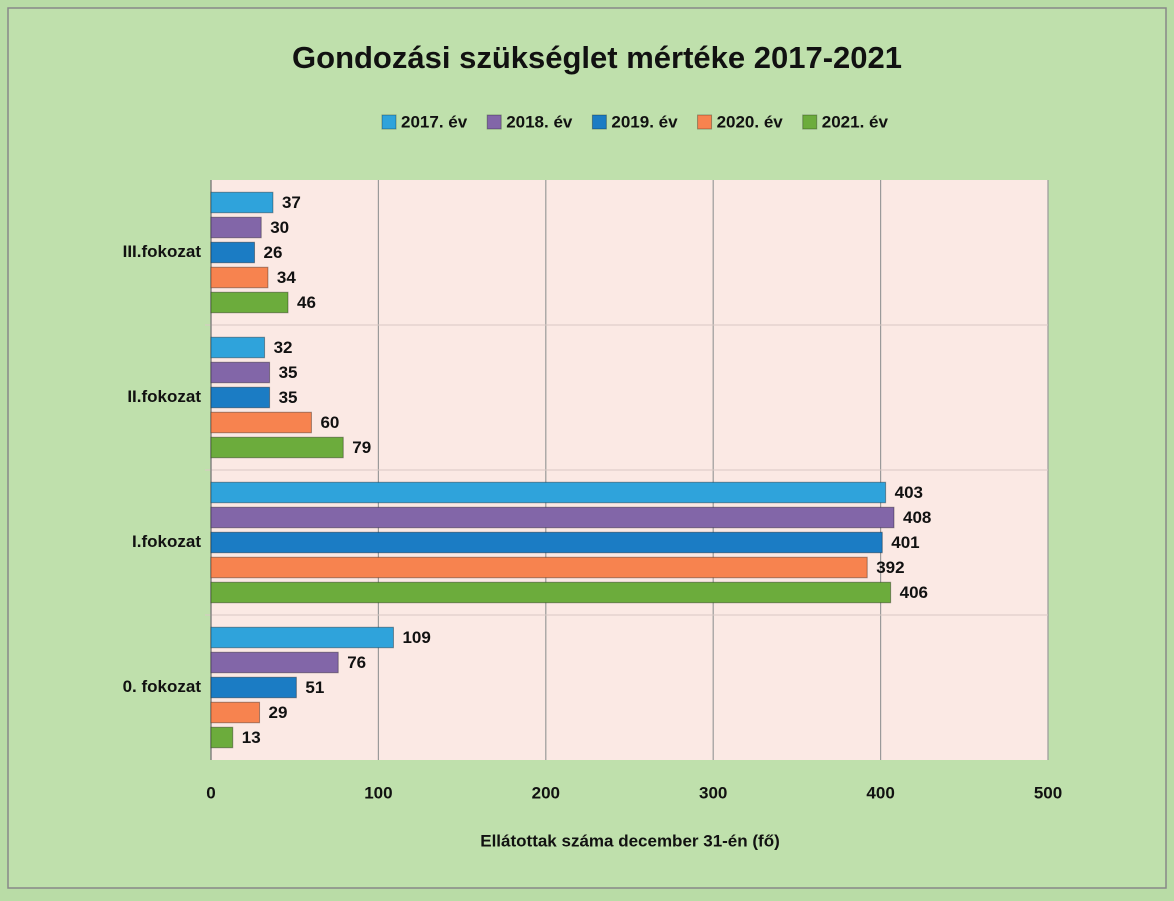  I want to click on chart-title: Gondozási szükséglet mértéke 2017-2021, so click(597, 57).